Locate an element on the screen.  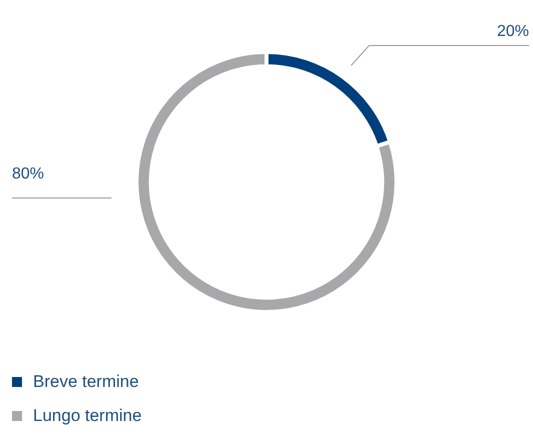
data-label: 80% is located at coordinates (28, 173).